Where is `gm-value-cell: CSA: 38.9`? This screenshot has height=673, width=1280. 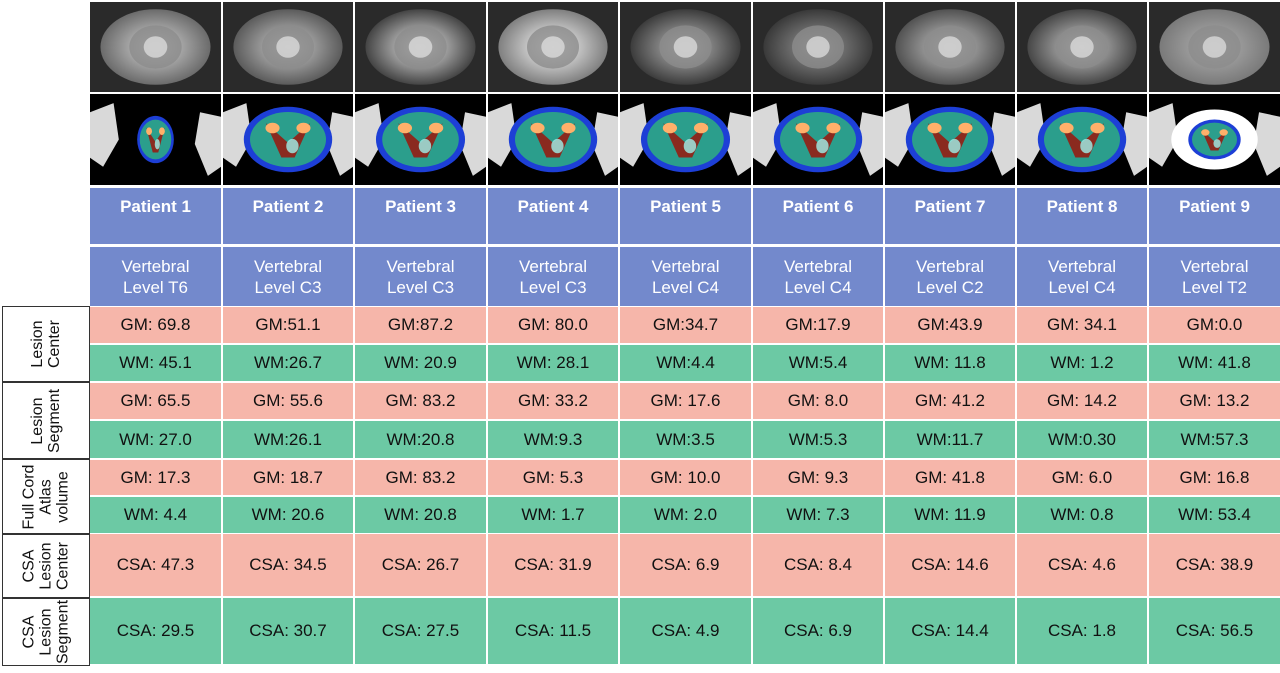 gm-value-cell: CSA: 38.9 is located at coordinates (1214, 565).